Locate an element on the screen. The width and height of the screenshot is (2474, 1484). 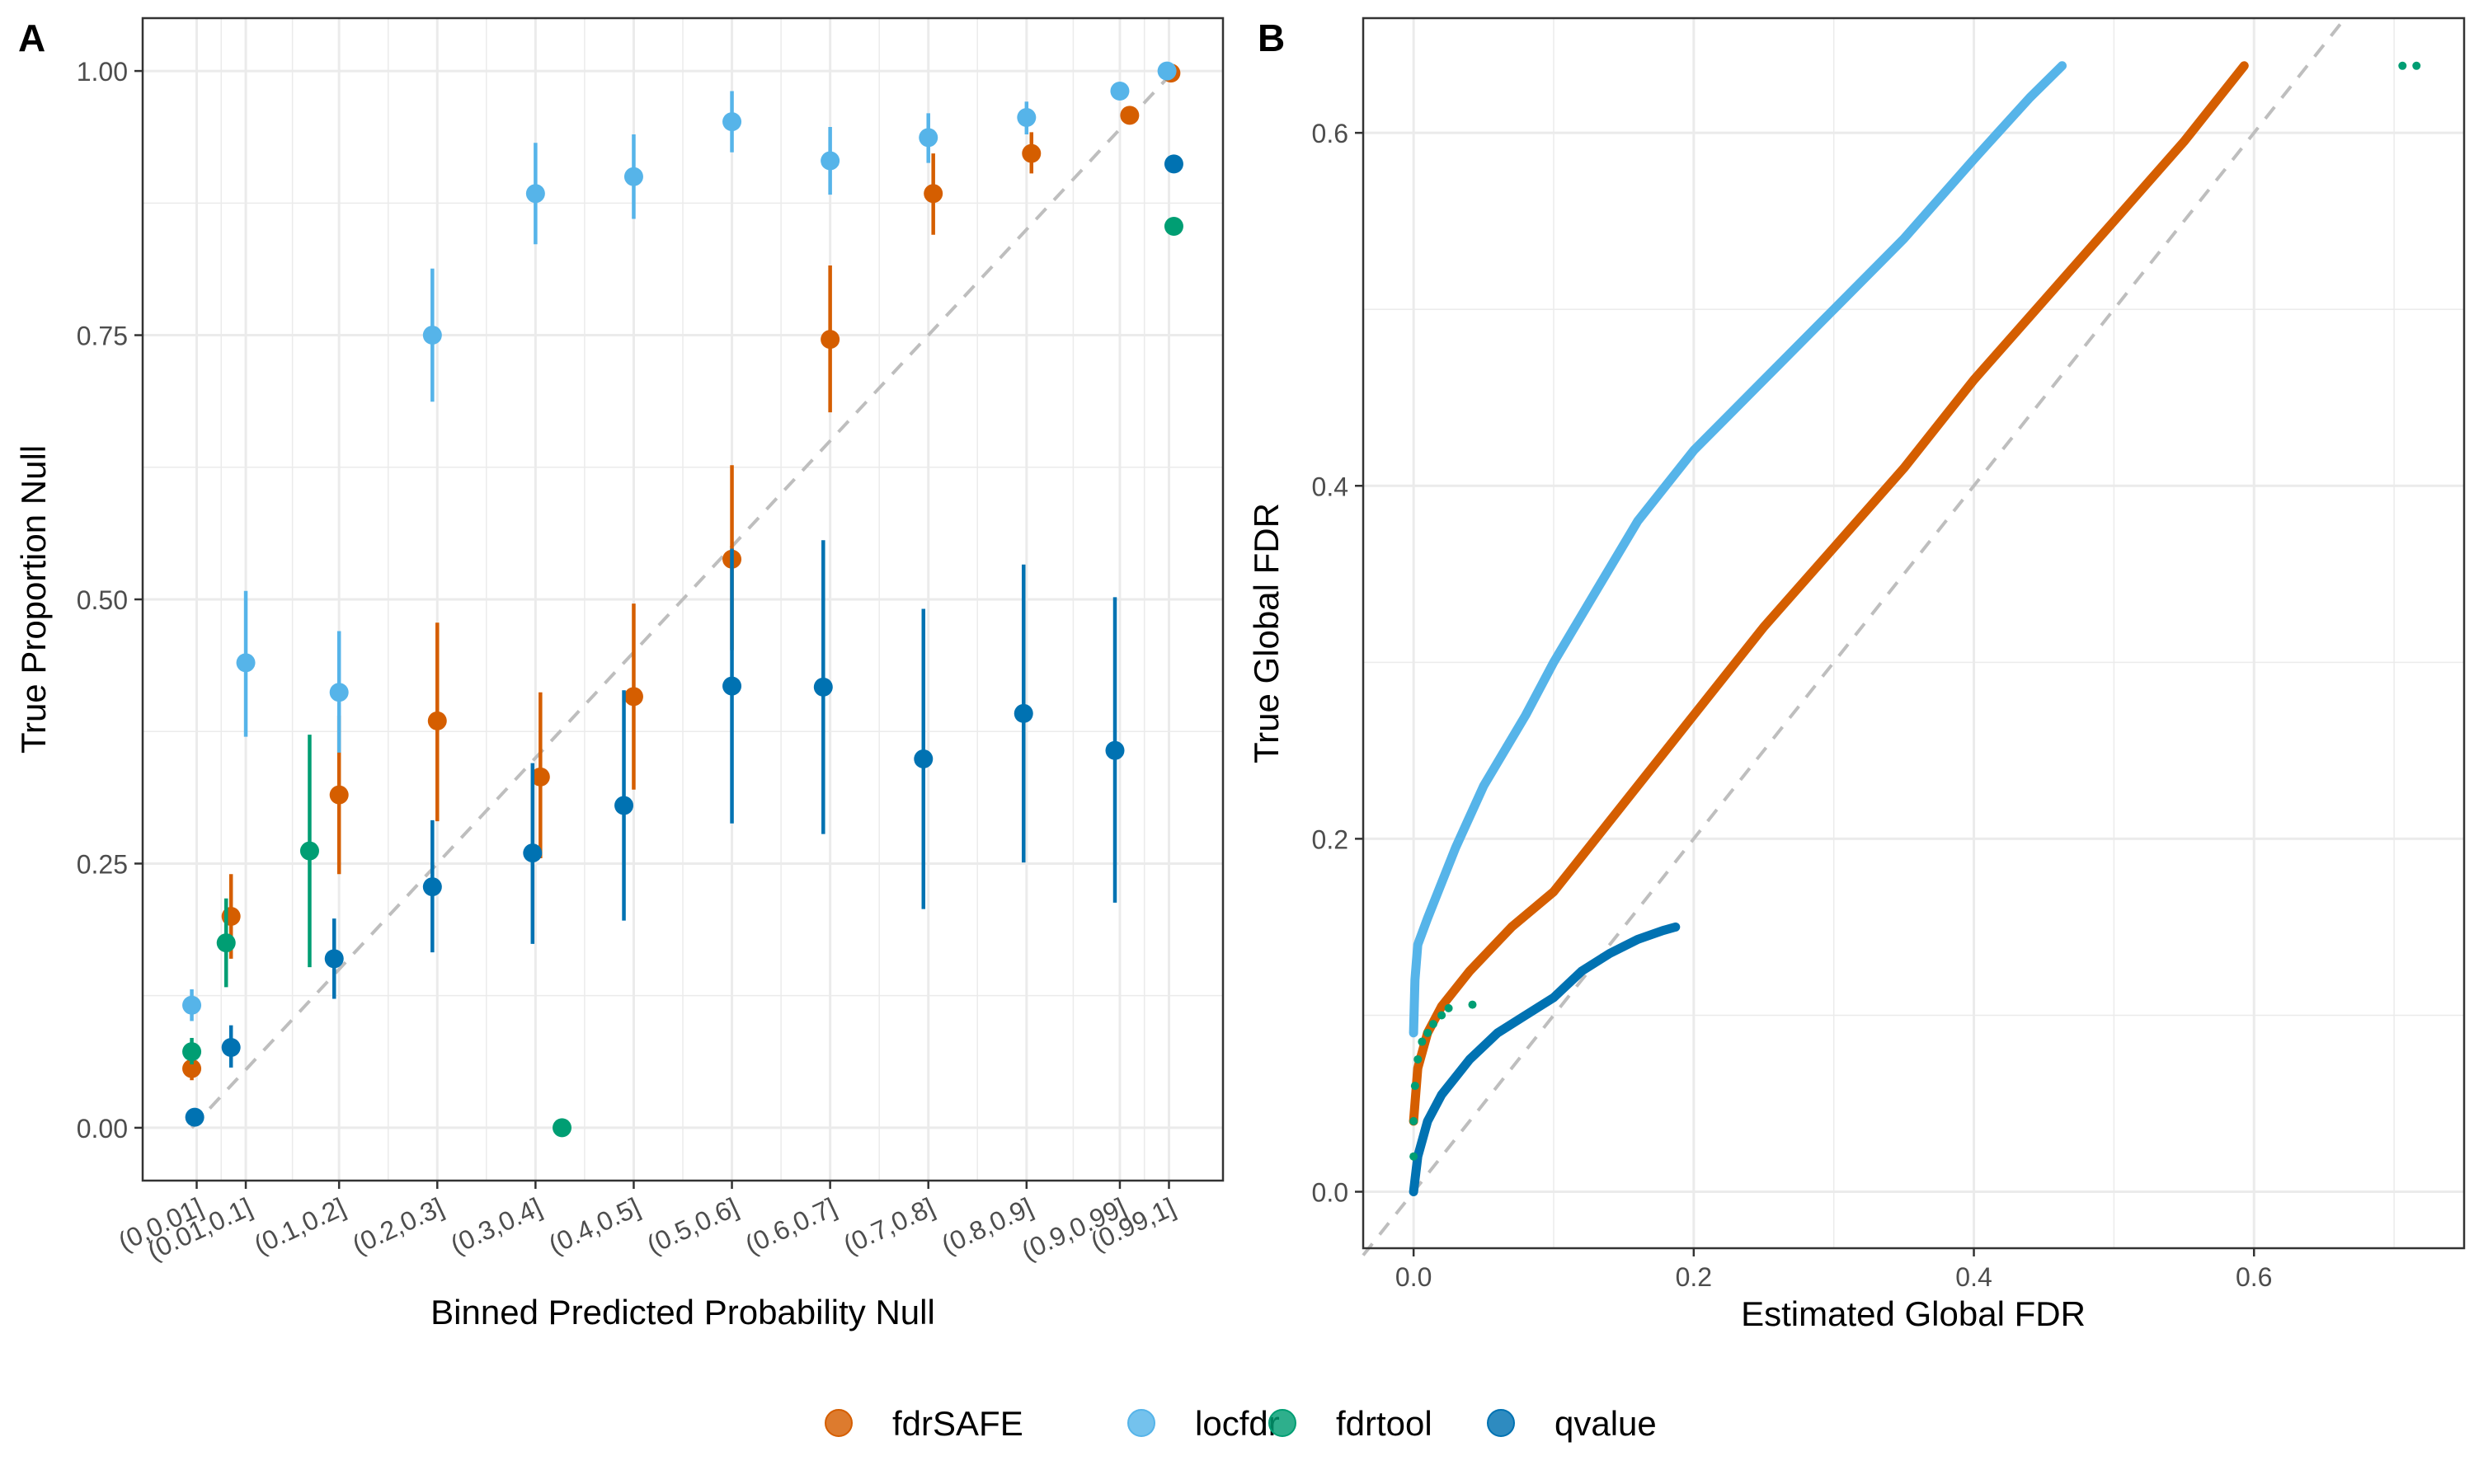
y-tick-label: 0.25 is located at coordinates (102, 864).